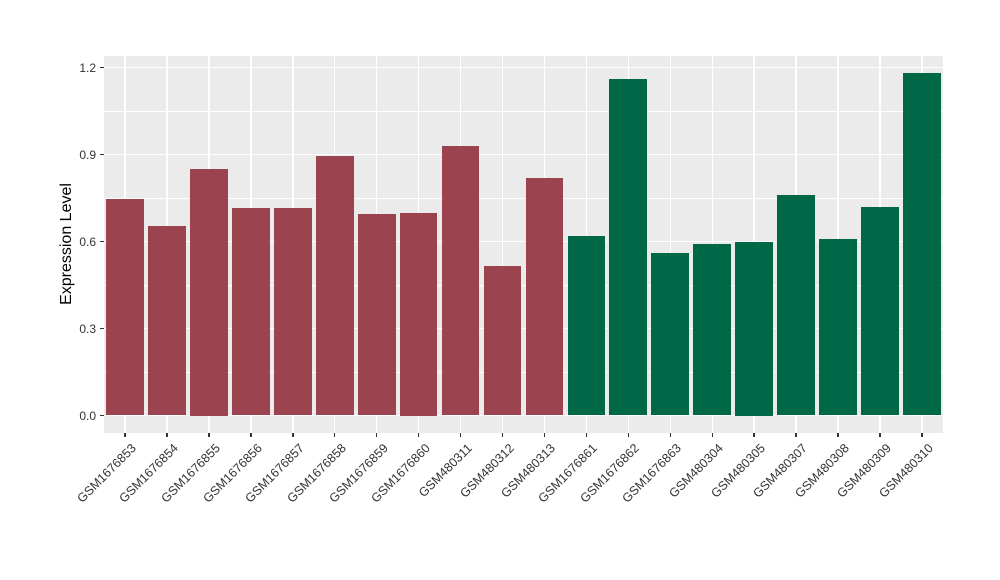  I want to click on bar-GSM1676862, so click(628, 247).